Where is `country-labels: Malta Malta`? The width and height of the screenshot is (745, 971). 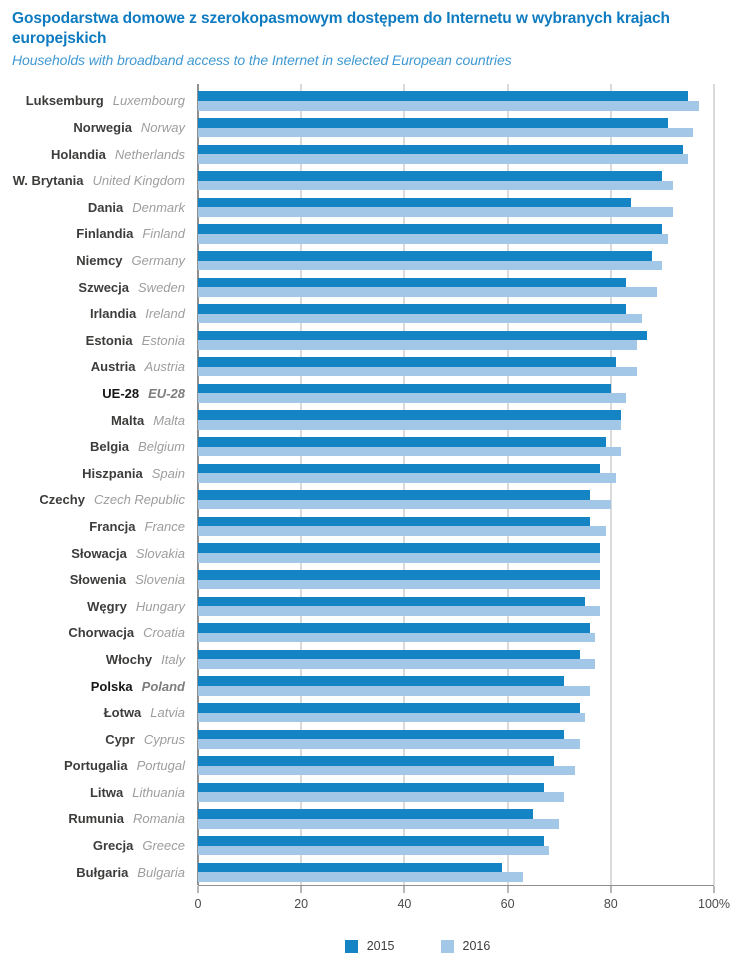 country-labels: Malta Malta is located at coordinates (105, 420).